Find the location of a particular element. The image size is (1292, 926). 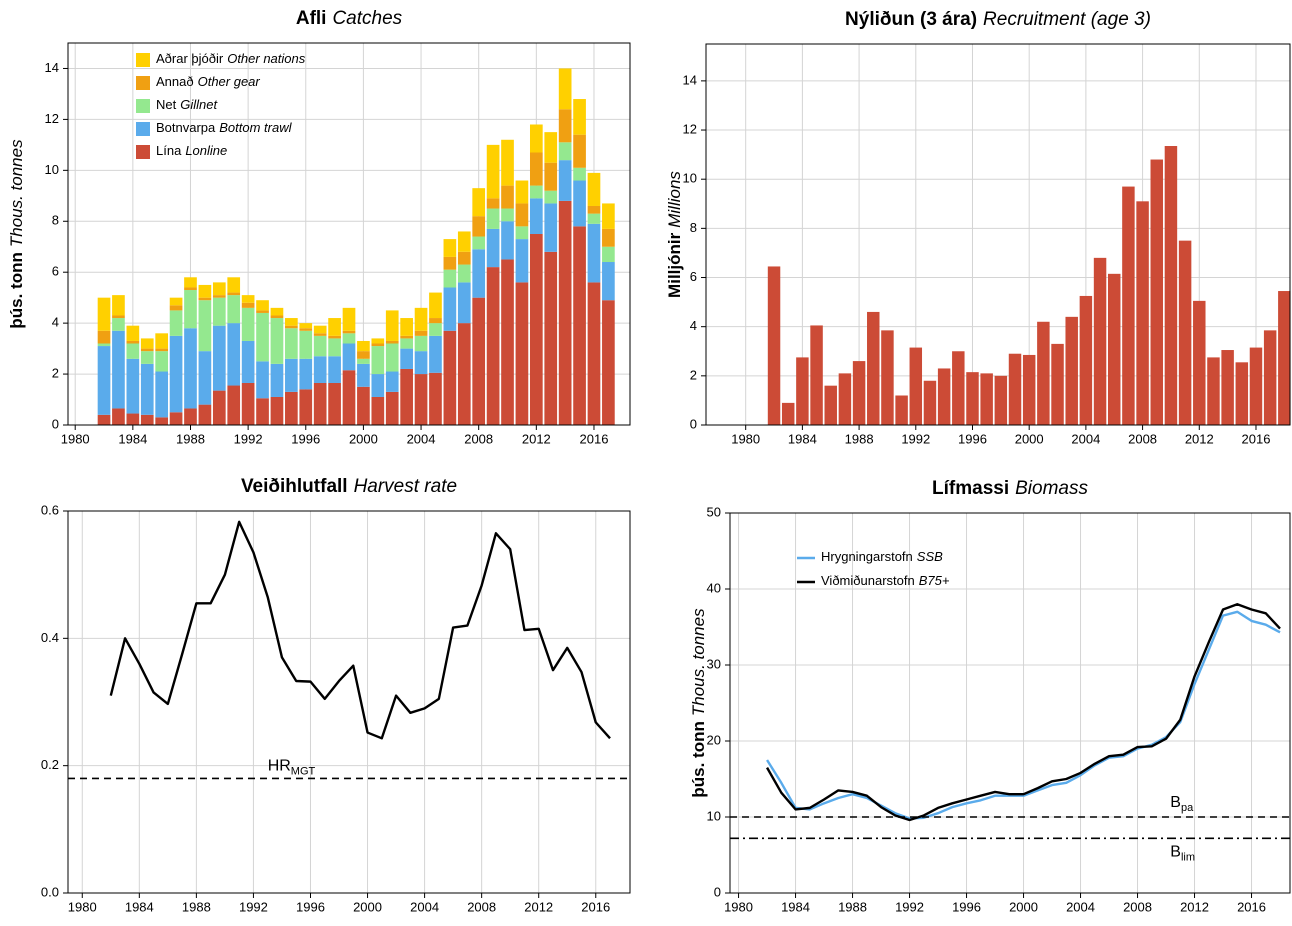

y-tick-label: 0.6 is located at coordinates (50, 509).